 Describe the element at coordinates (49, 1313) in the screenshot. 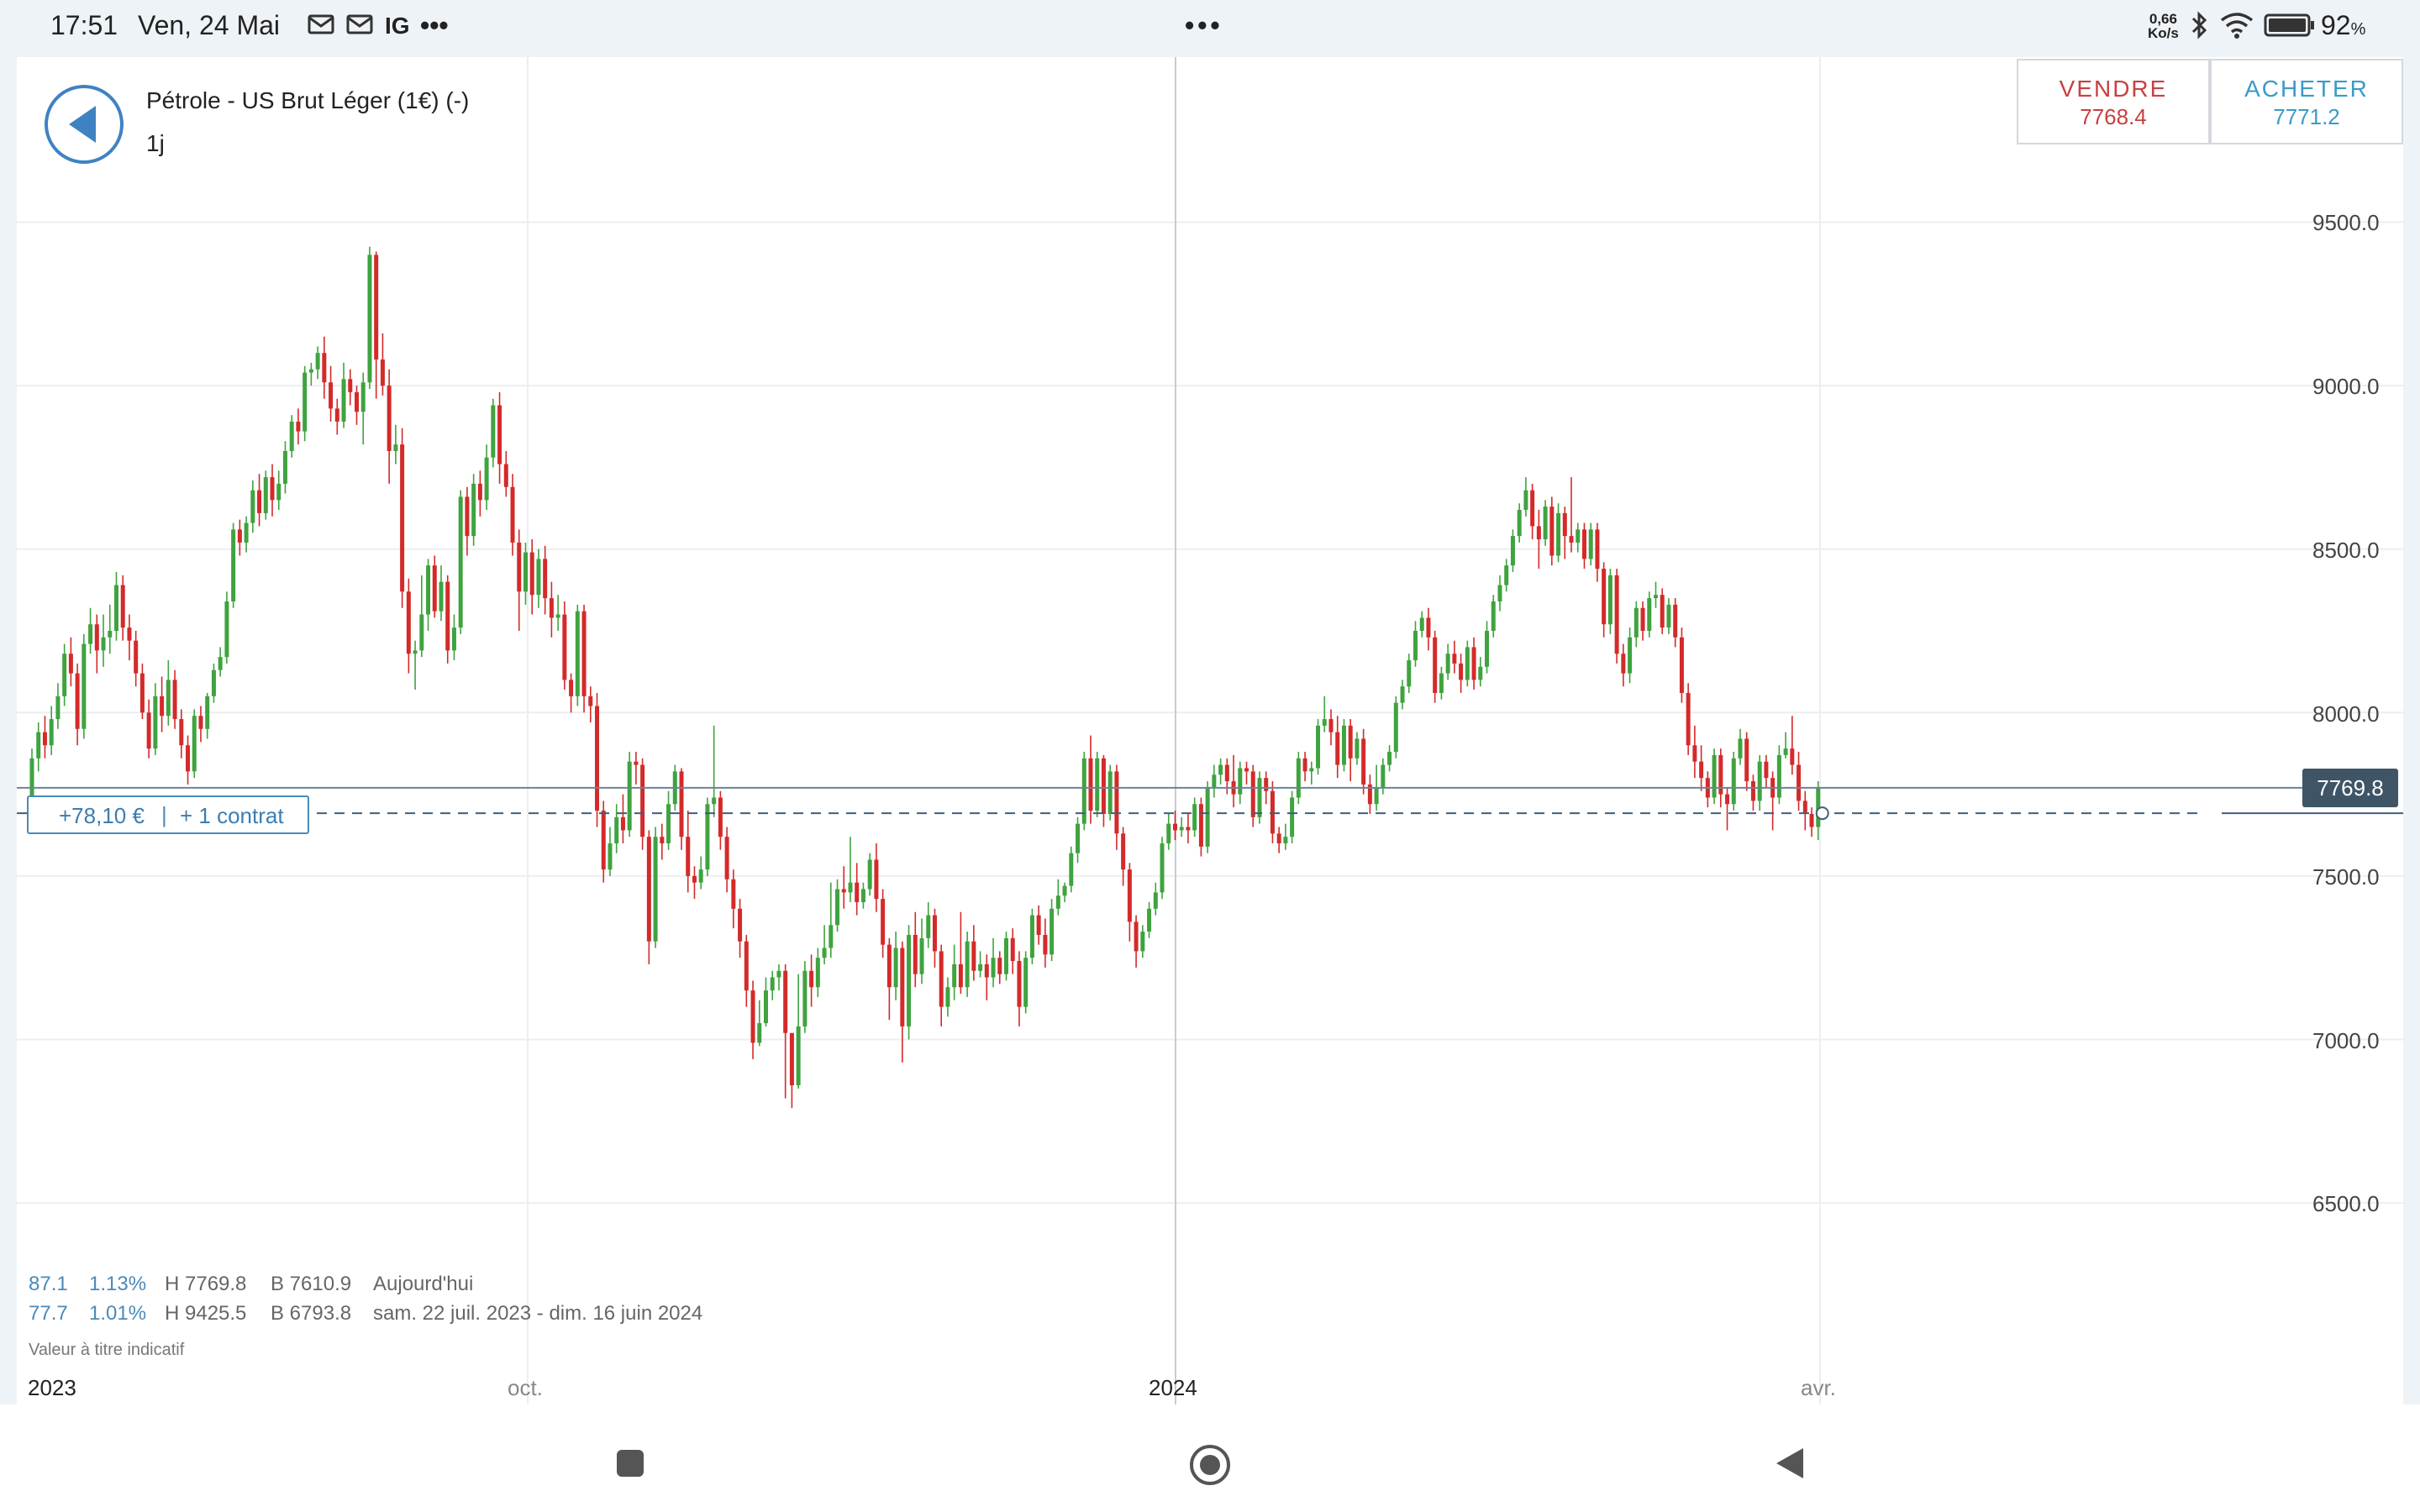

I see `stat-change-range: 77.7` at that location.